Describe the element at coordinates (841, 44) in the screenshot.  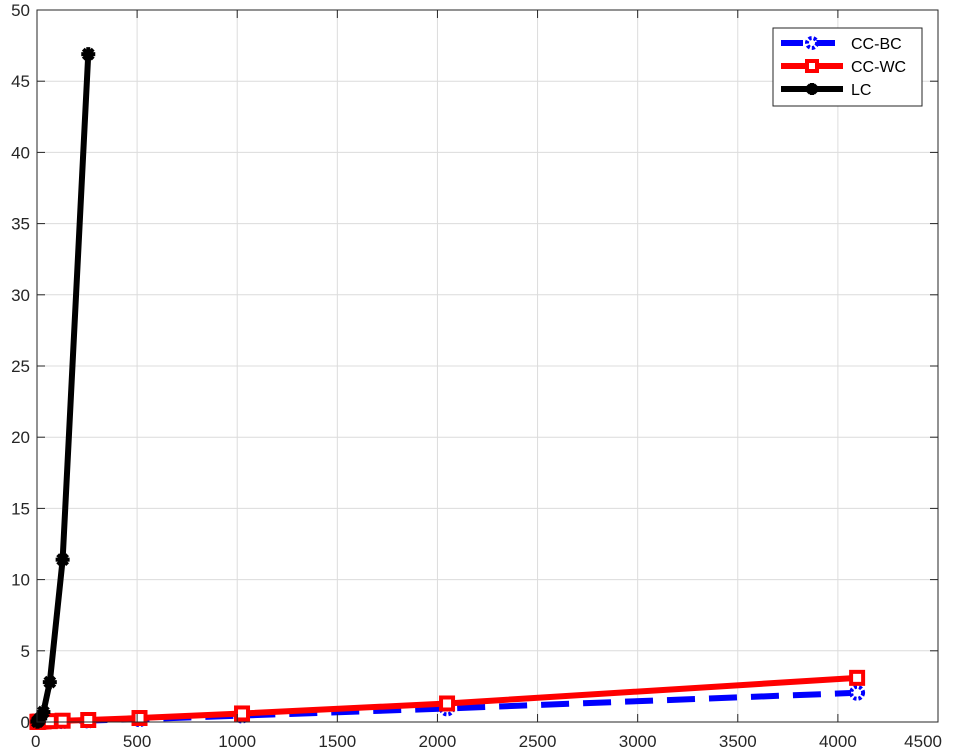
I see `legend-item-cc-bc: CC-BC` at that location.